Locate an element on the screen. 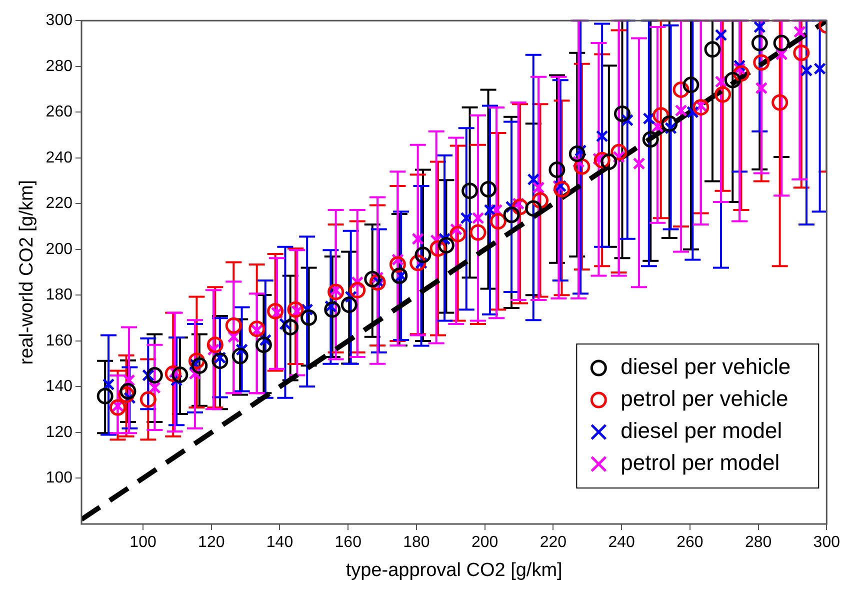 This screenshot has height=596, width=851. x-tick-label: 140 is located at coordinates (280, 543).